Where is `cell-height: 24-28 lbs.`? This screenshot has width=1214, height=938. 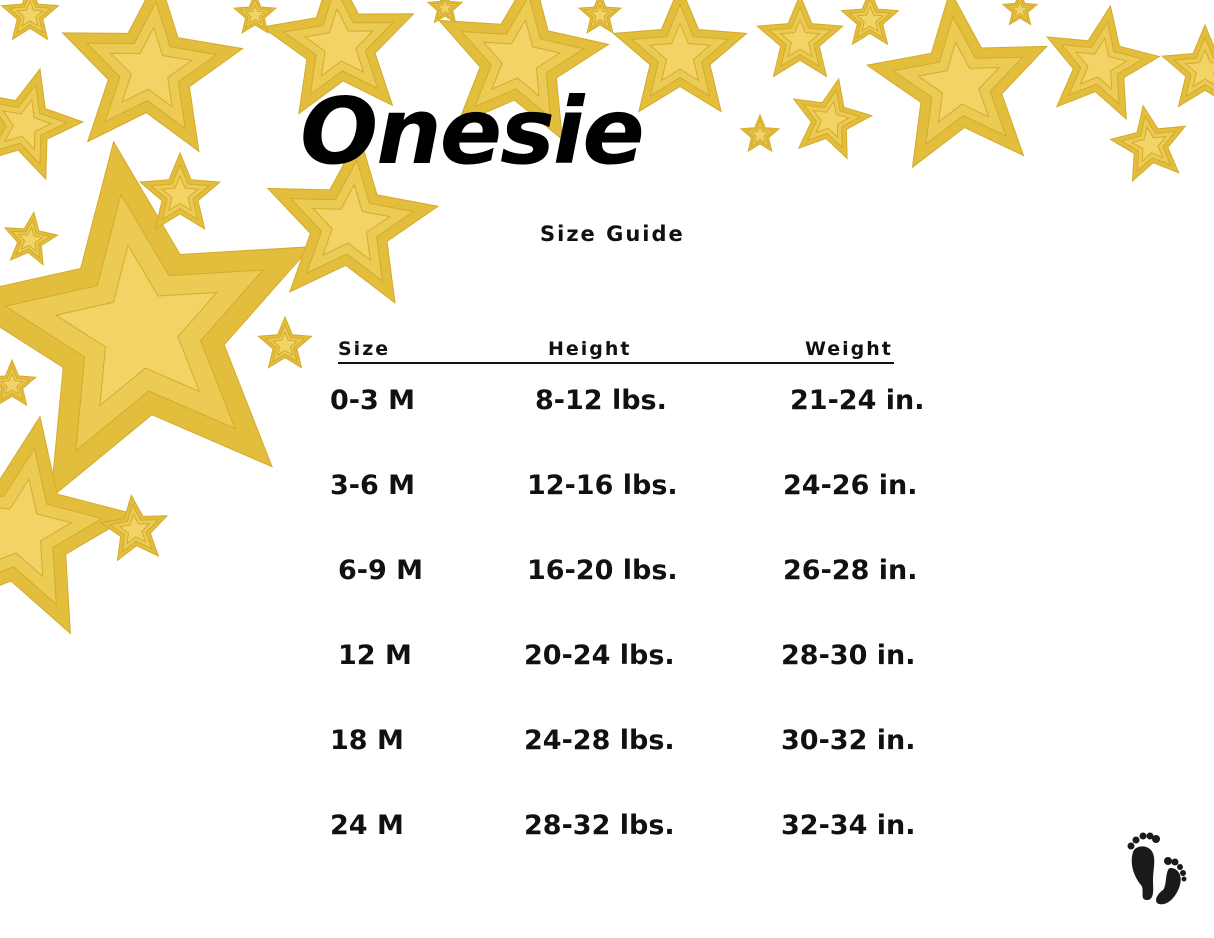
cell-height: 24-28 lbs. is located at coordinates (599, 740).